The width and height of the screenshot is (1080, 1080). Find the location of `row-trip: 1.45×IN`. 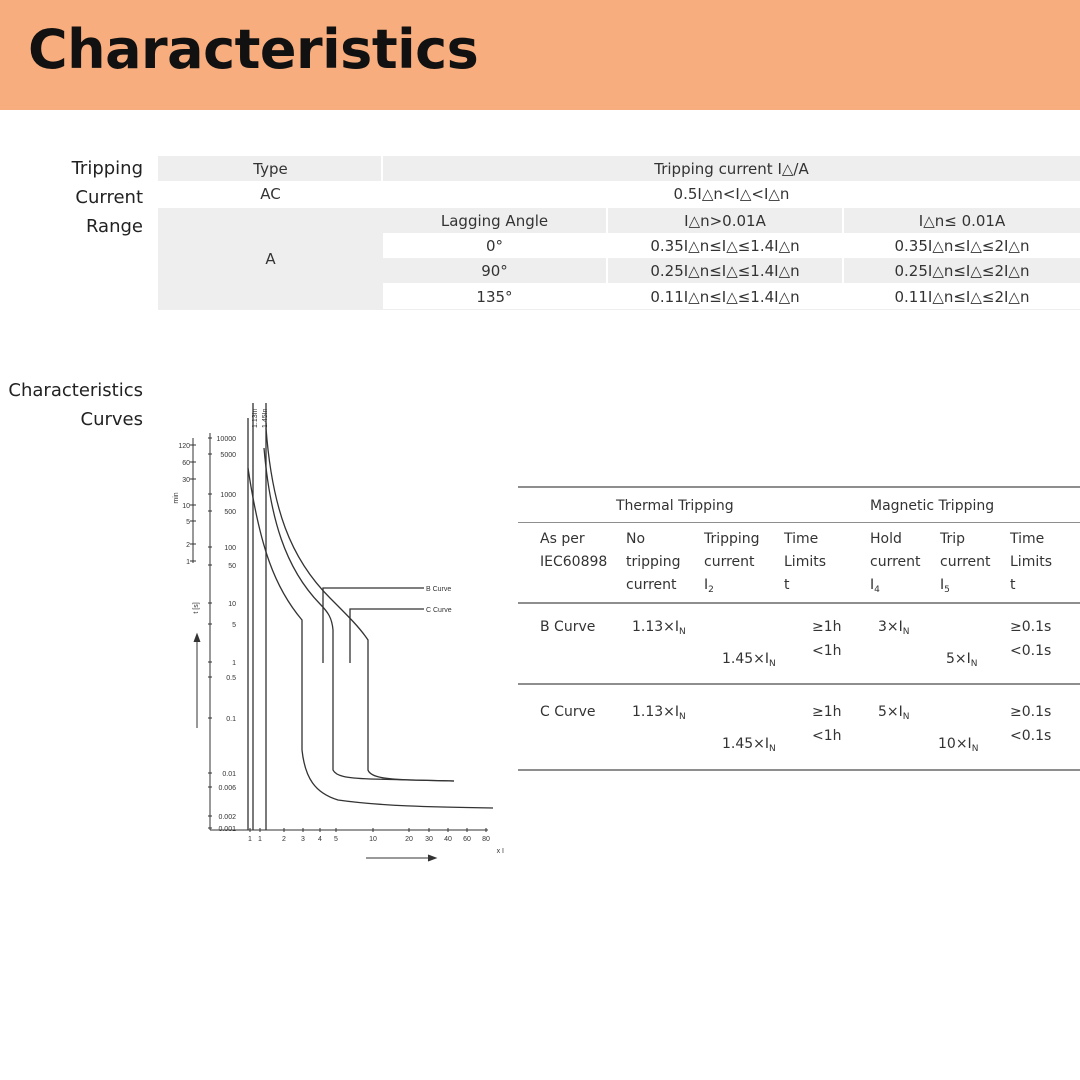

row-trip: 1.45×IN is located at coordinates (749, 745).